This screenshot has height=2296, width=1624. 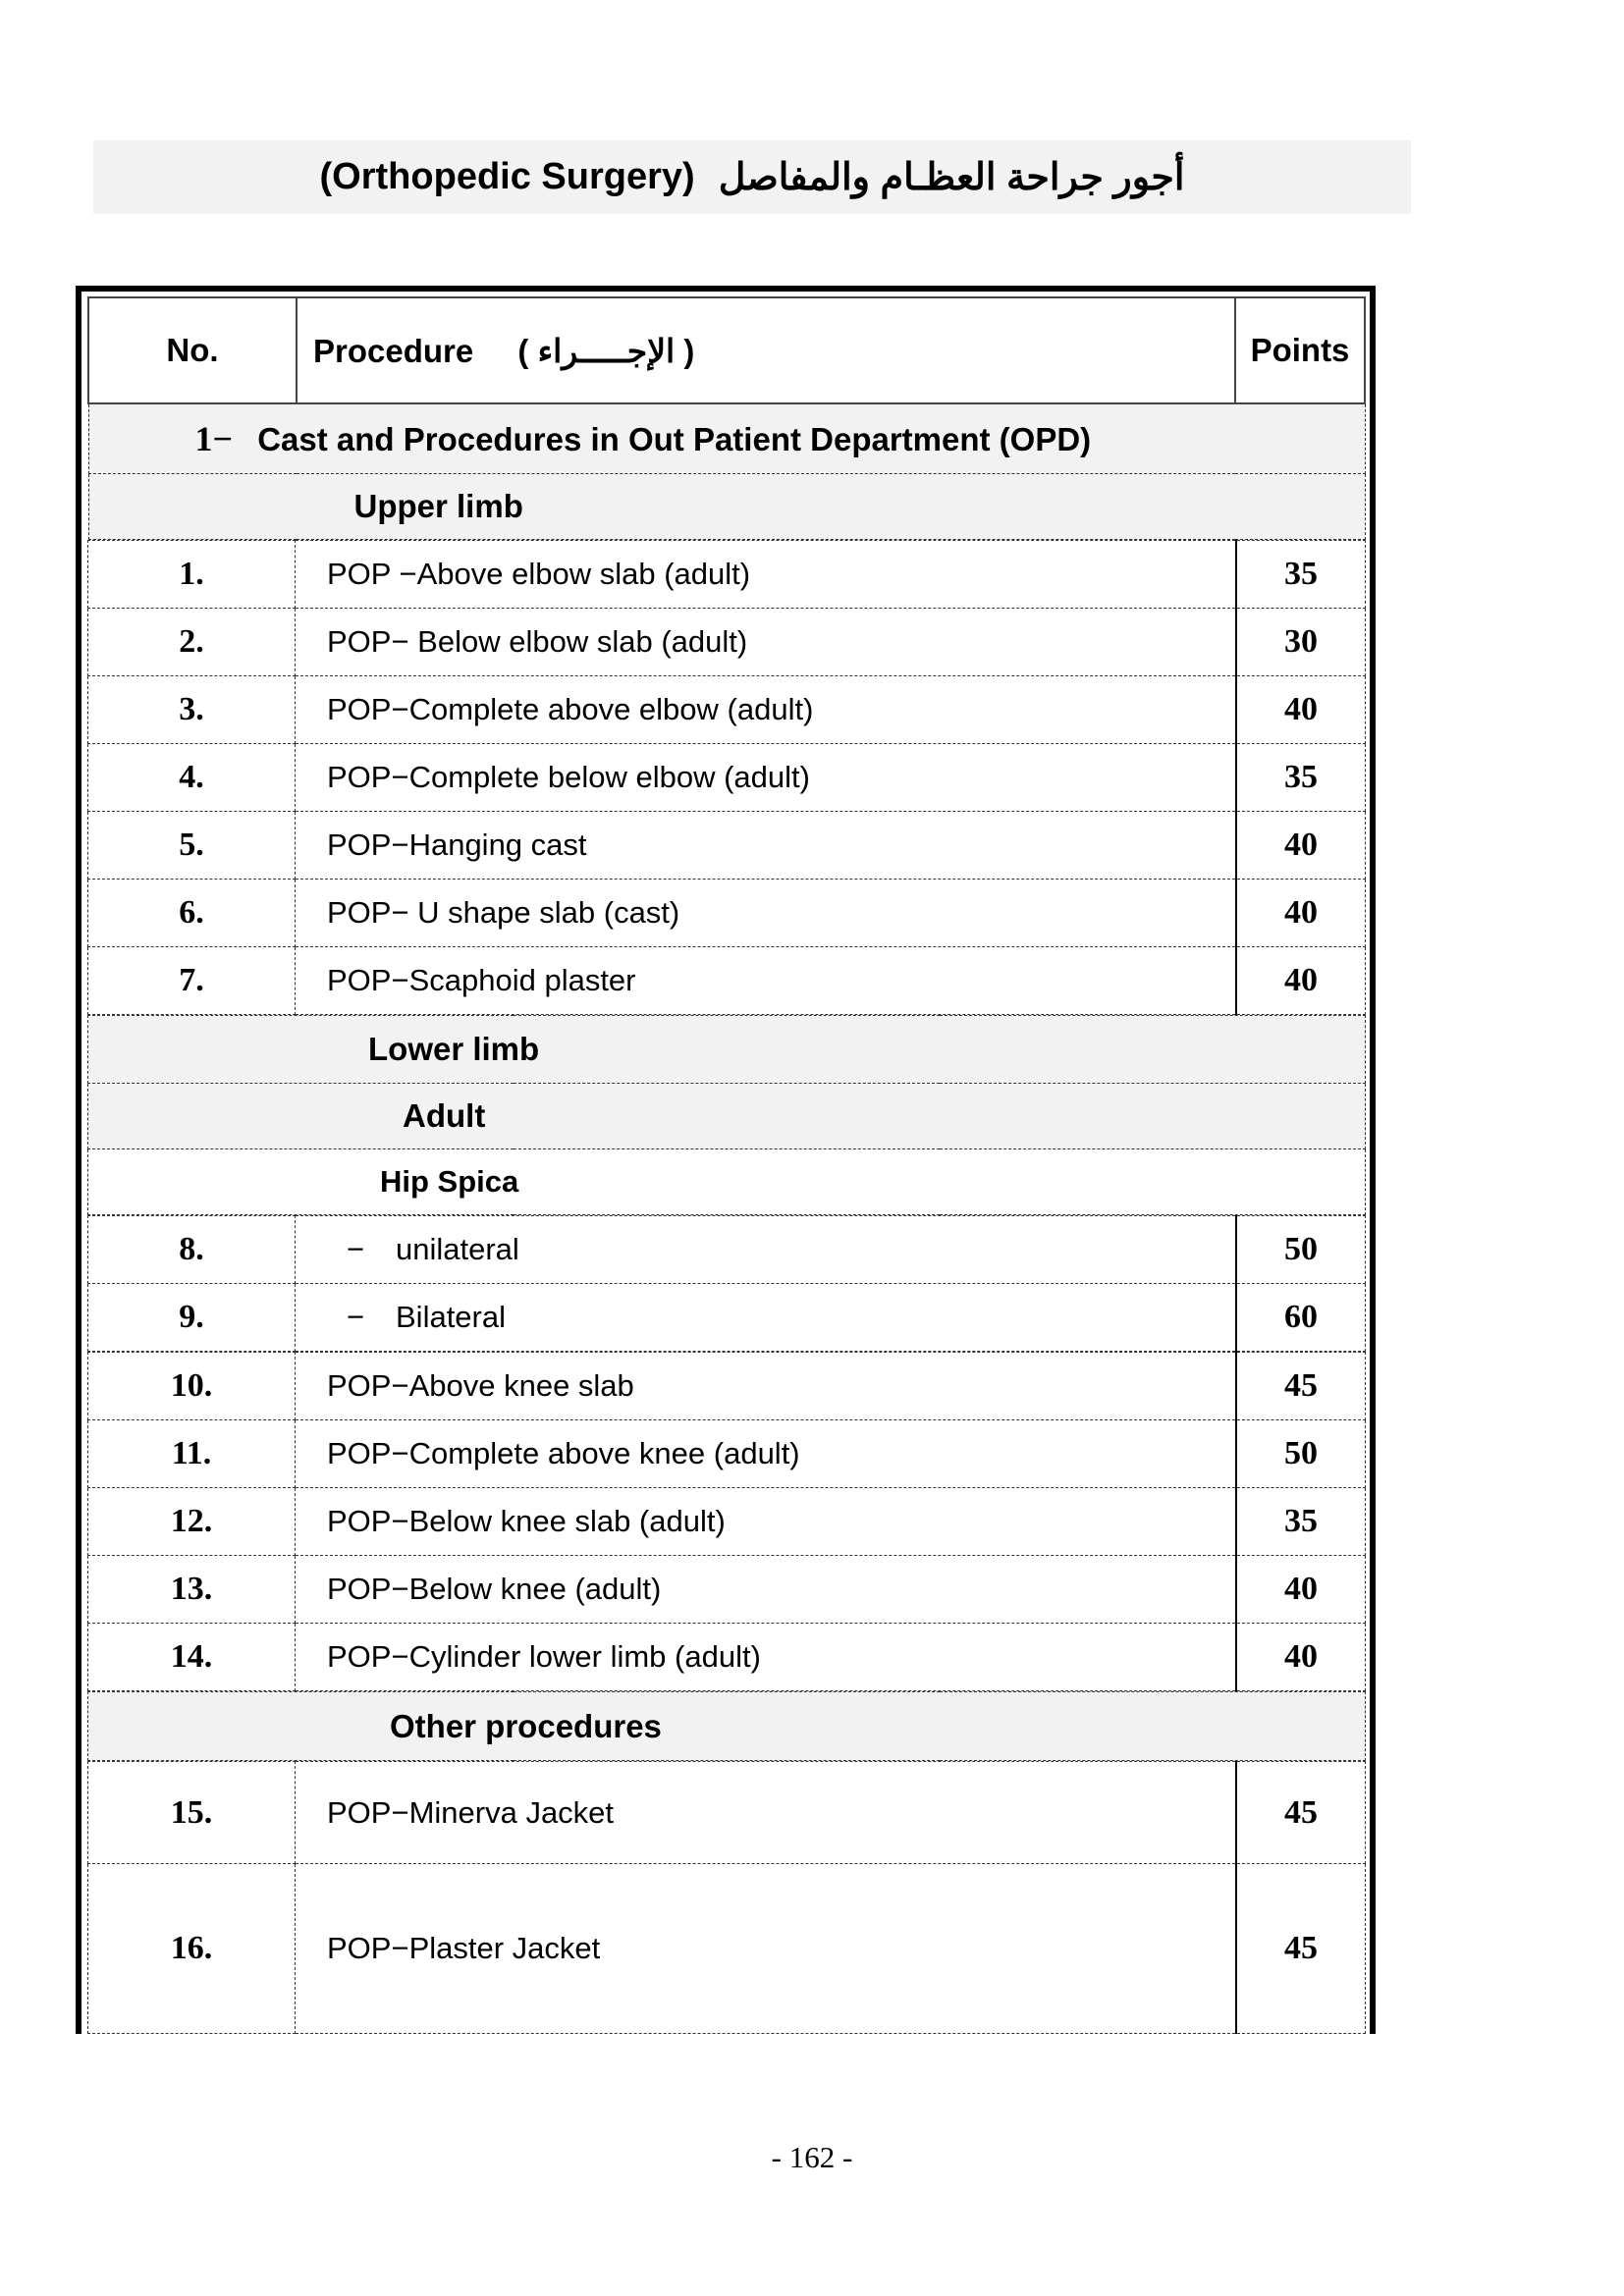 What do you see at coordinates (191, 1318) in the screenshot?
I see `row-number: 9.` at bounding box center [191, 1318].